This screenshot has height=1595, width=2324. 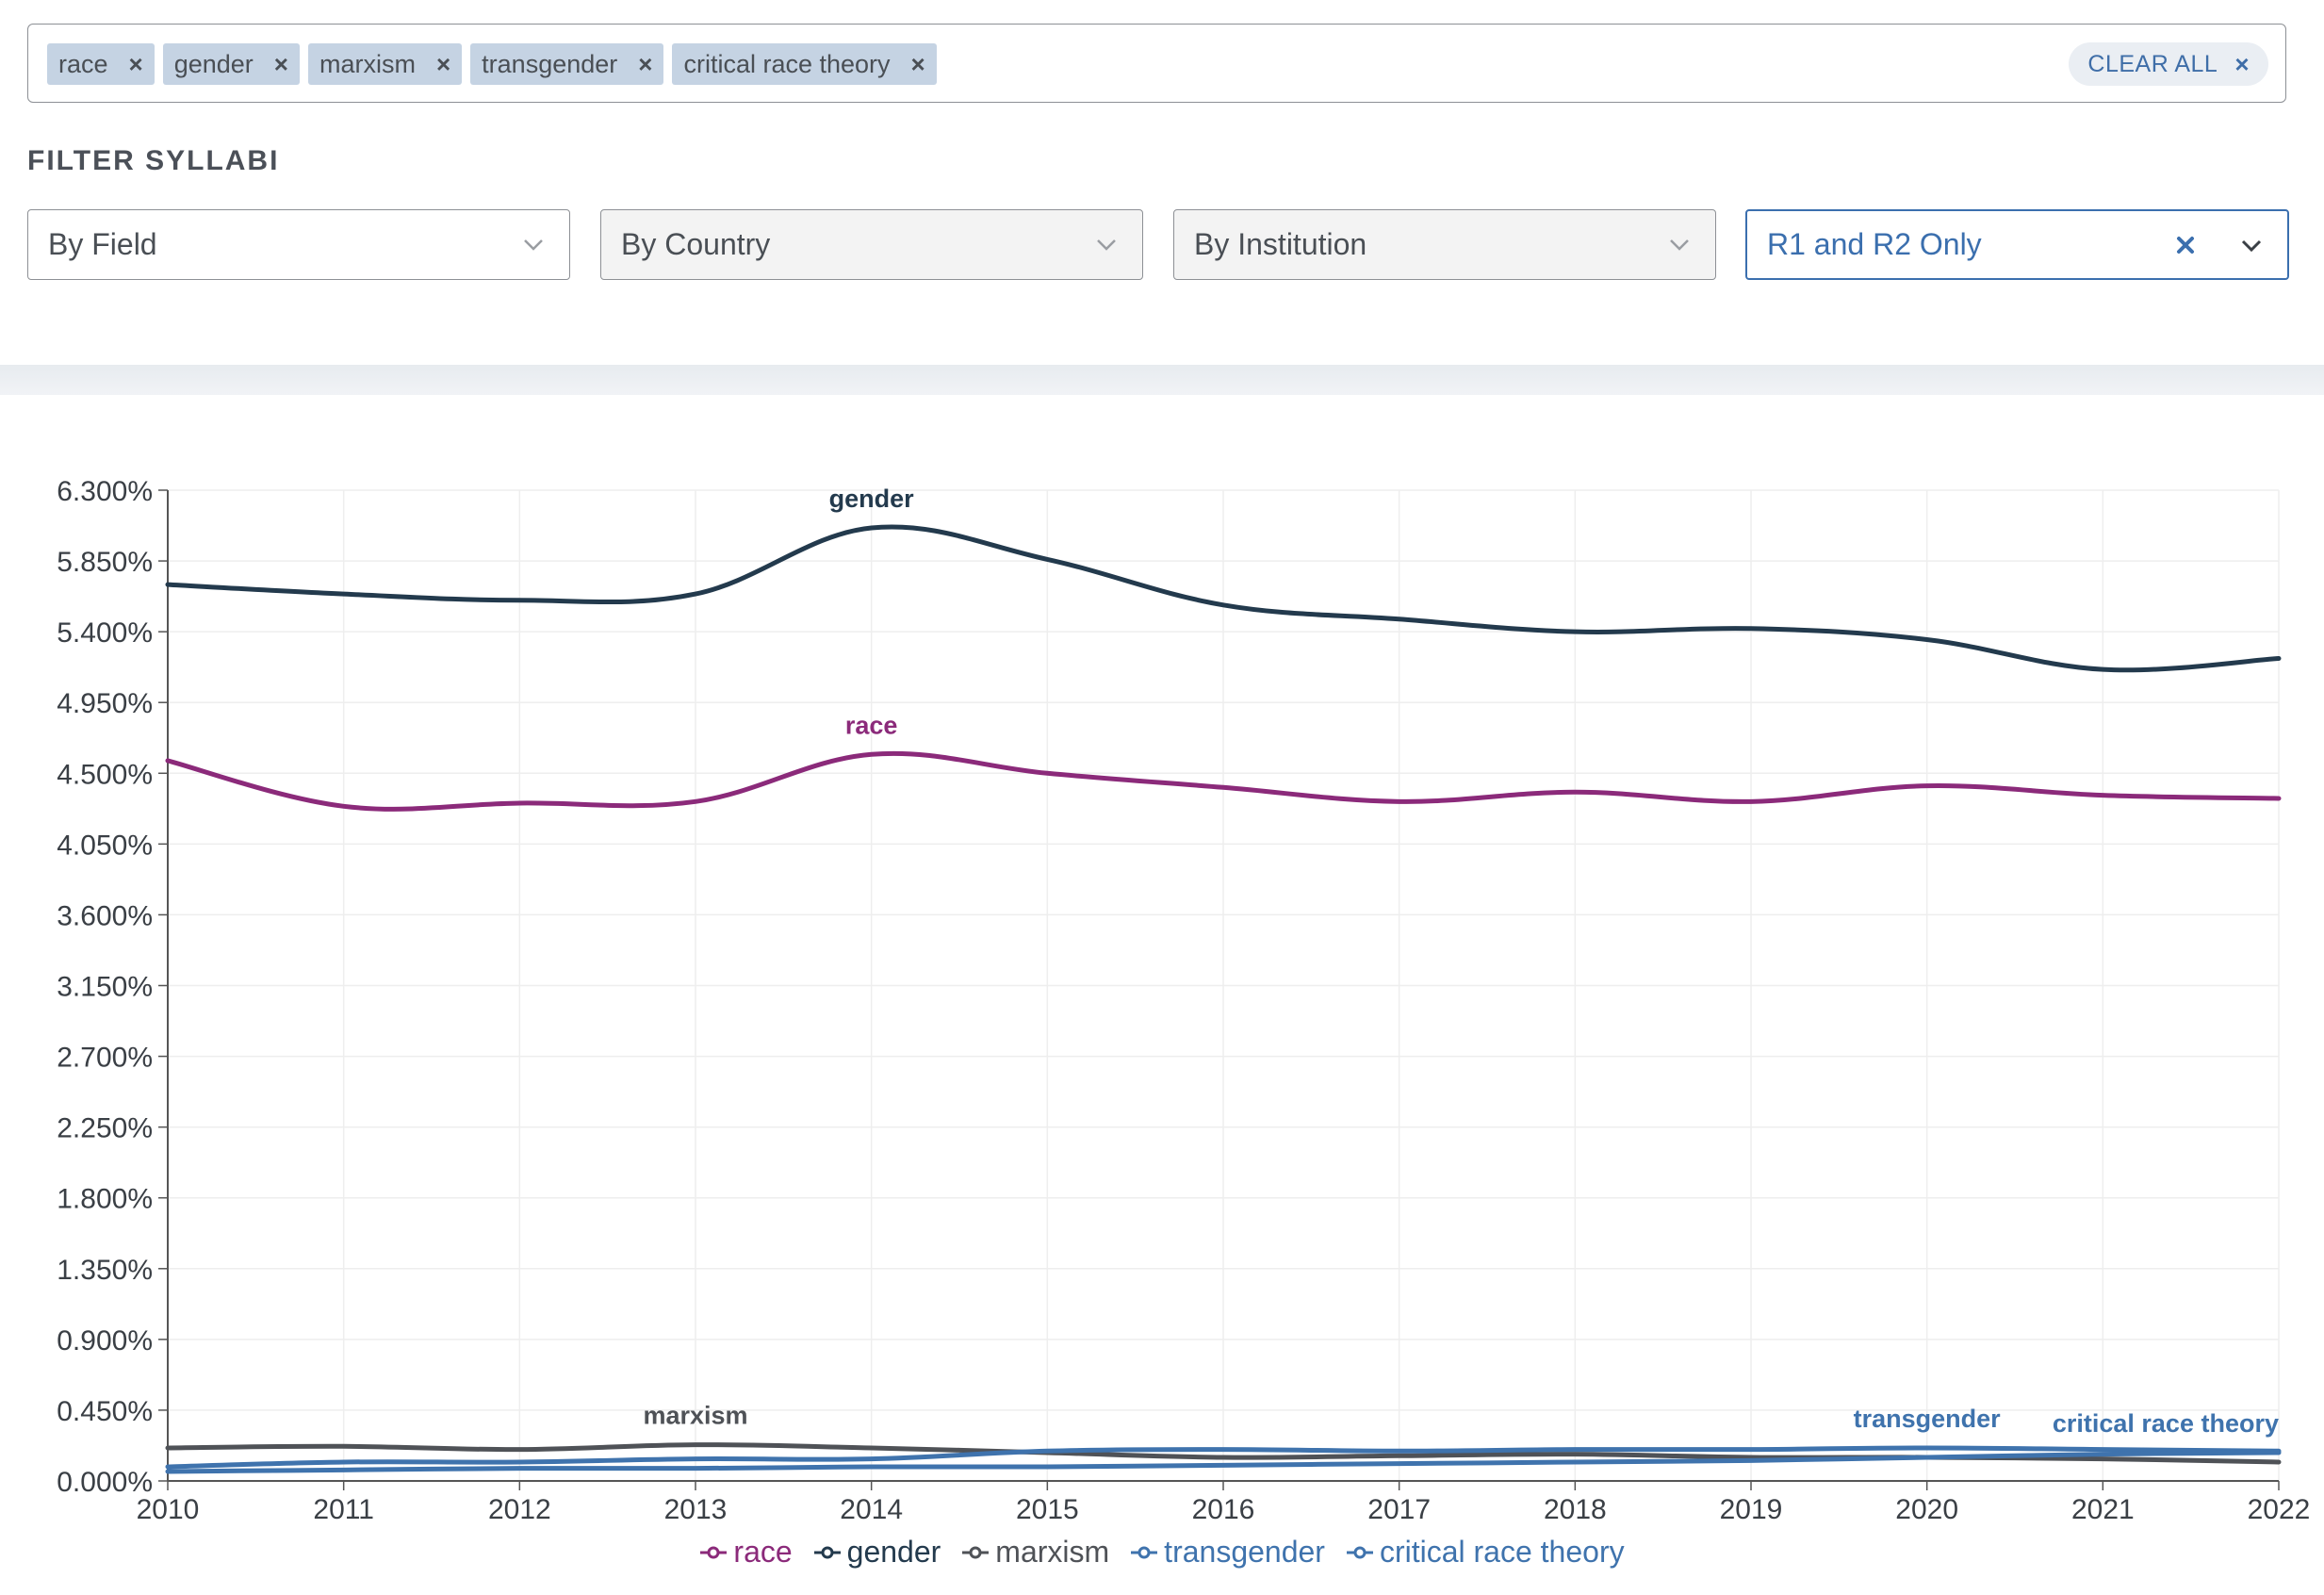 I want to click on select-value: By Country, so click(x=696, y=244).